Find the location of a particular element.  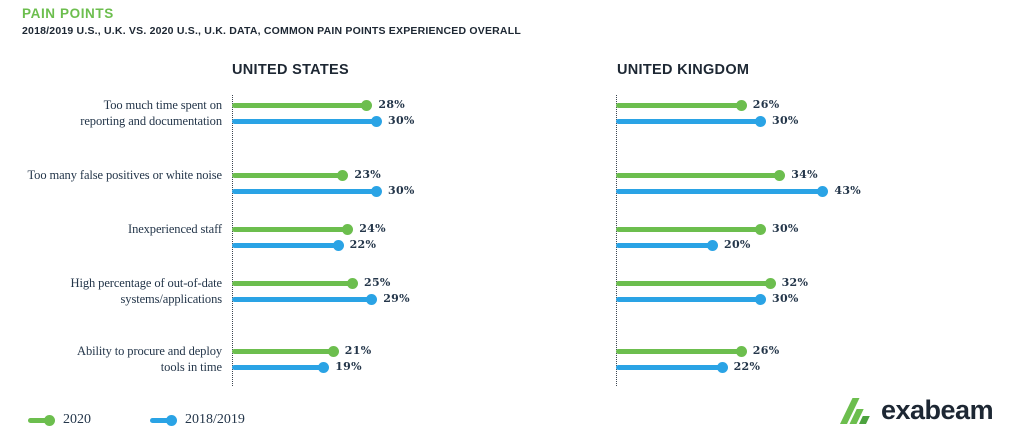

value-label: 28% is located at coordinates (392, 104).